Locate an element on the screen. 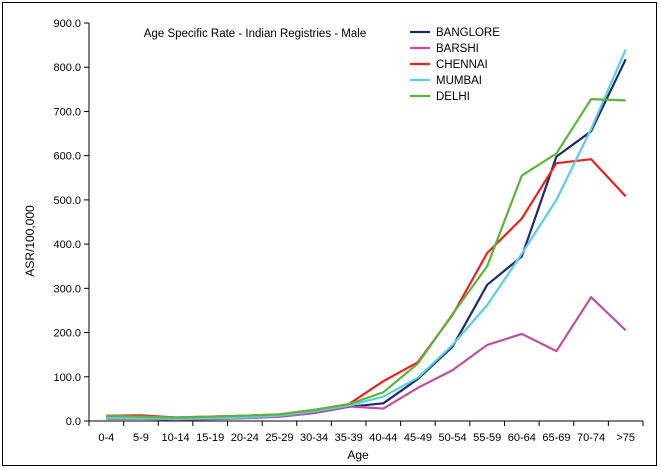  x-tick-label: 5-9 is located at coordinates (141, 438).